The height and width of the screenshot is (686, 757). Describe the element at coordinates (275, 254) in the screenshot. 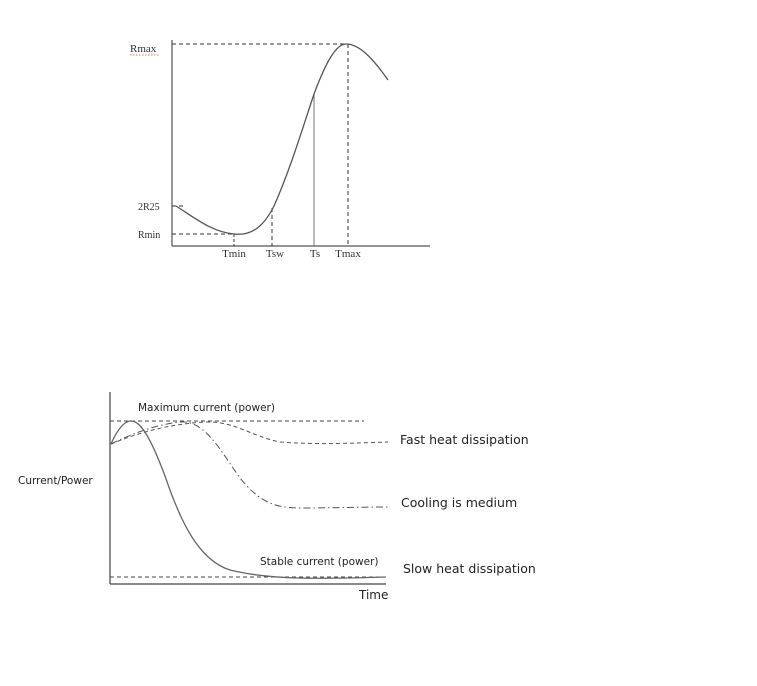

I see `tsw-label: Tsw` at that location.